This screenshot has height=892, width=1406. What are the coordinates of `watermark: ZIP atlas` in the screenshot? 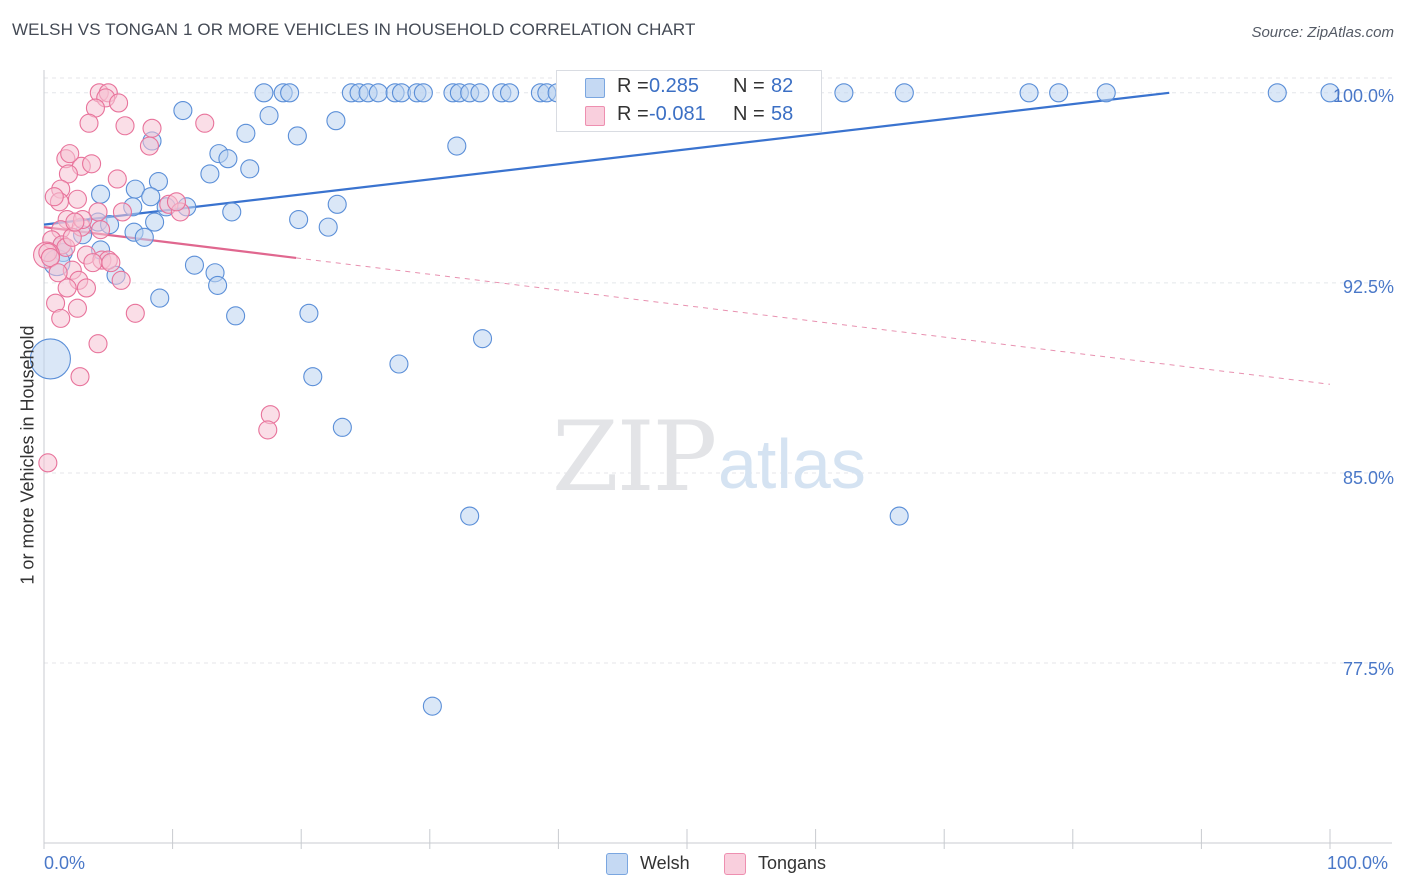 It's located at (709, 457).